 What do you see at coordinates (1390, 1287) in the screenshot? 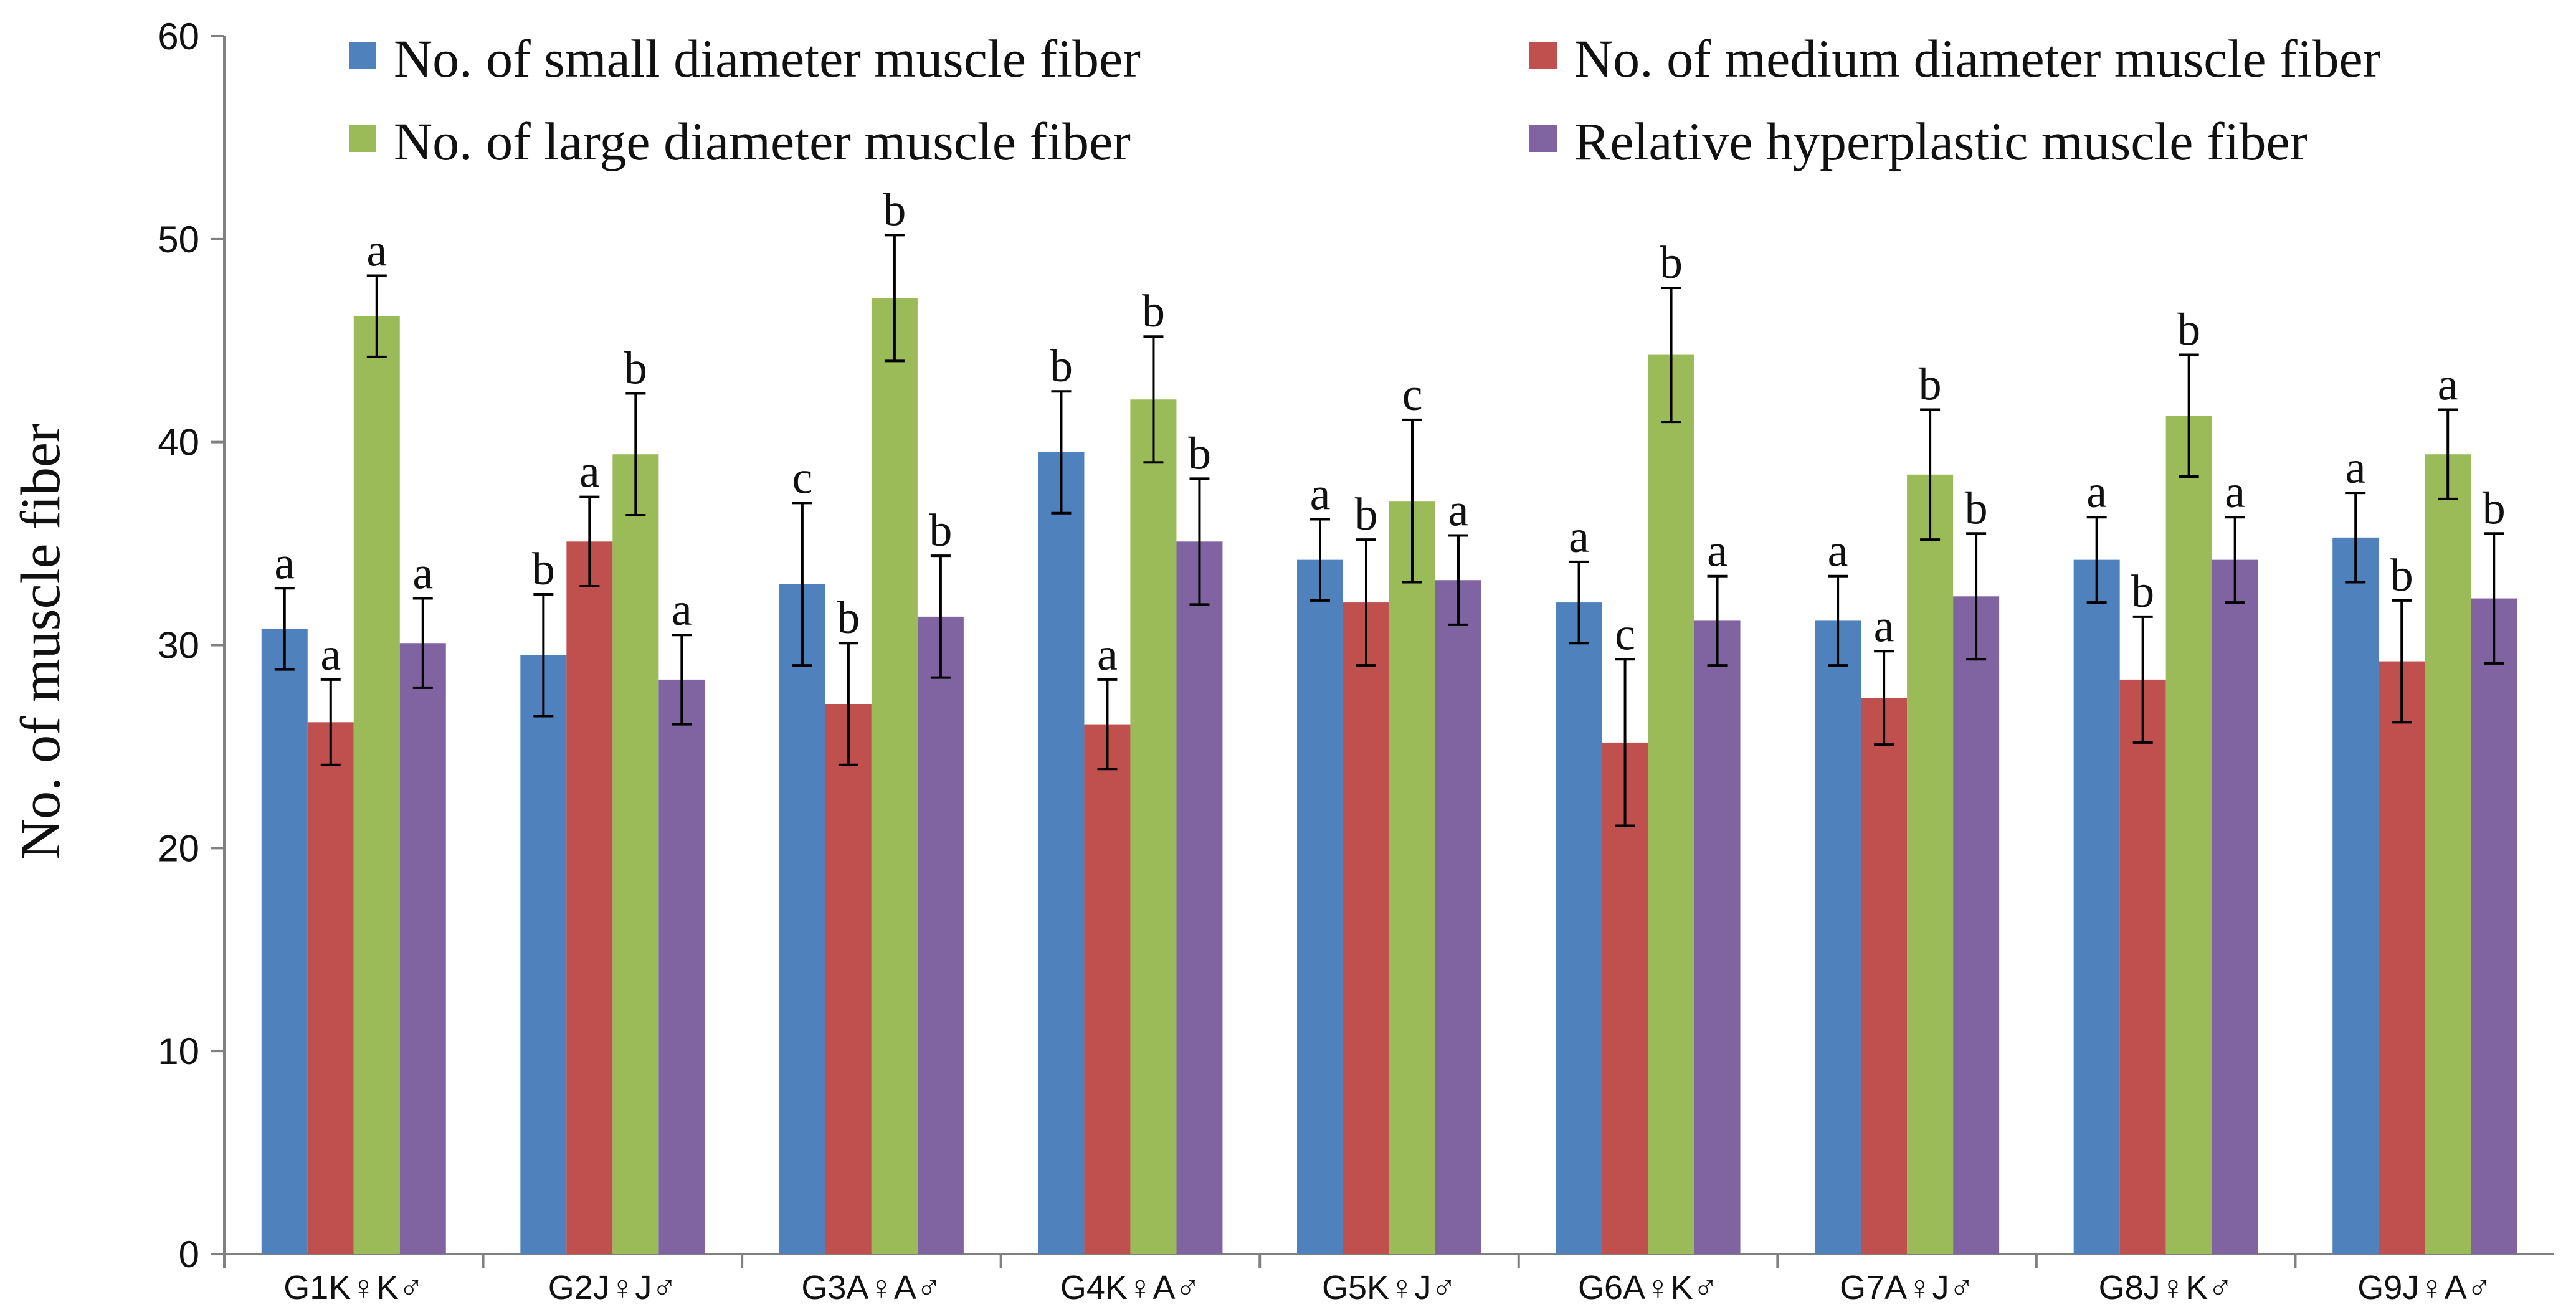
I see `x-tick-label: G5K♀J♂` at bounding box center [1390, 1287].